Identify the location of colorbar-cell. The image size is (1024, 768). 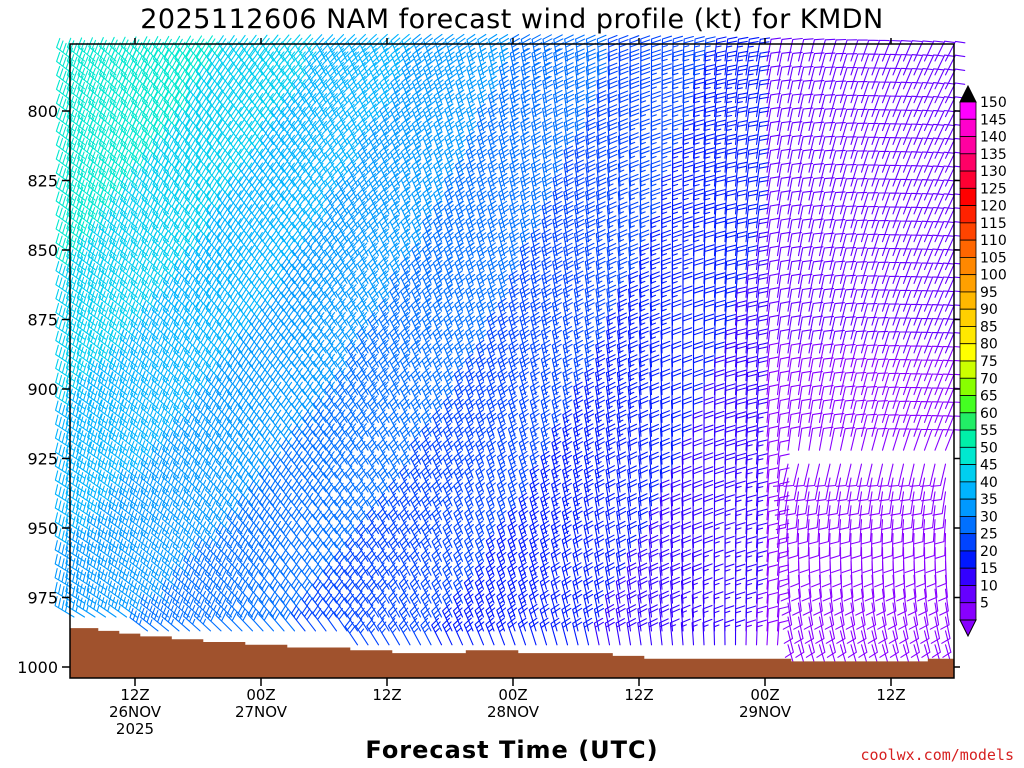
(968, 127).